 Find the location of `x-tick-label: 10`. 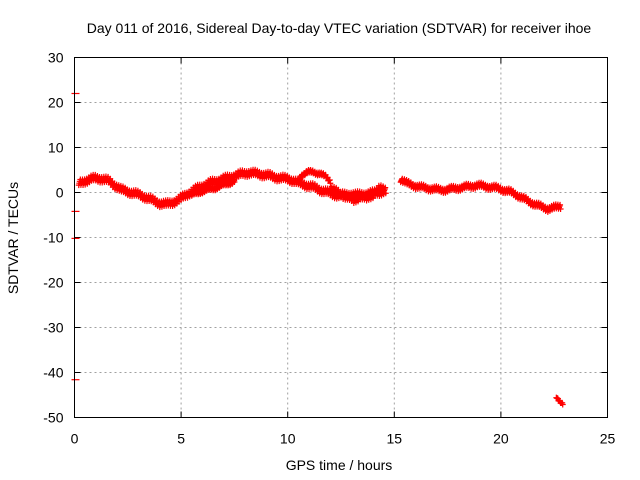

x-tick-label: 10 is located at coordinates (288, 439).